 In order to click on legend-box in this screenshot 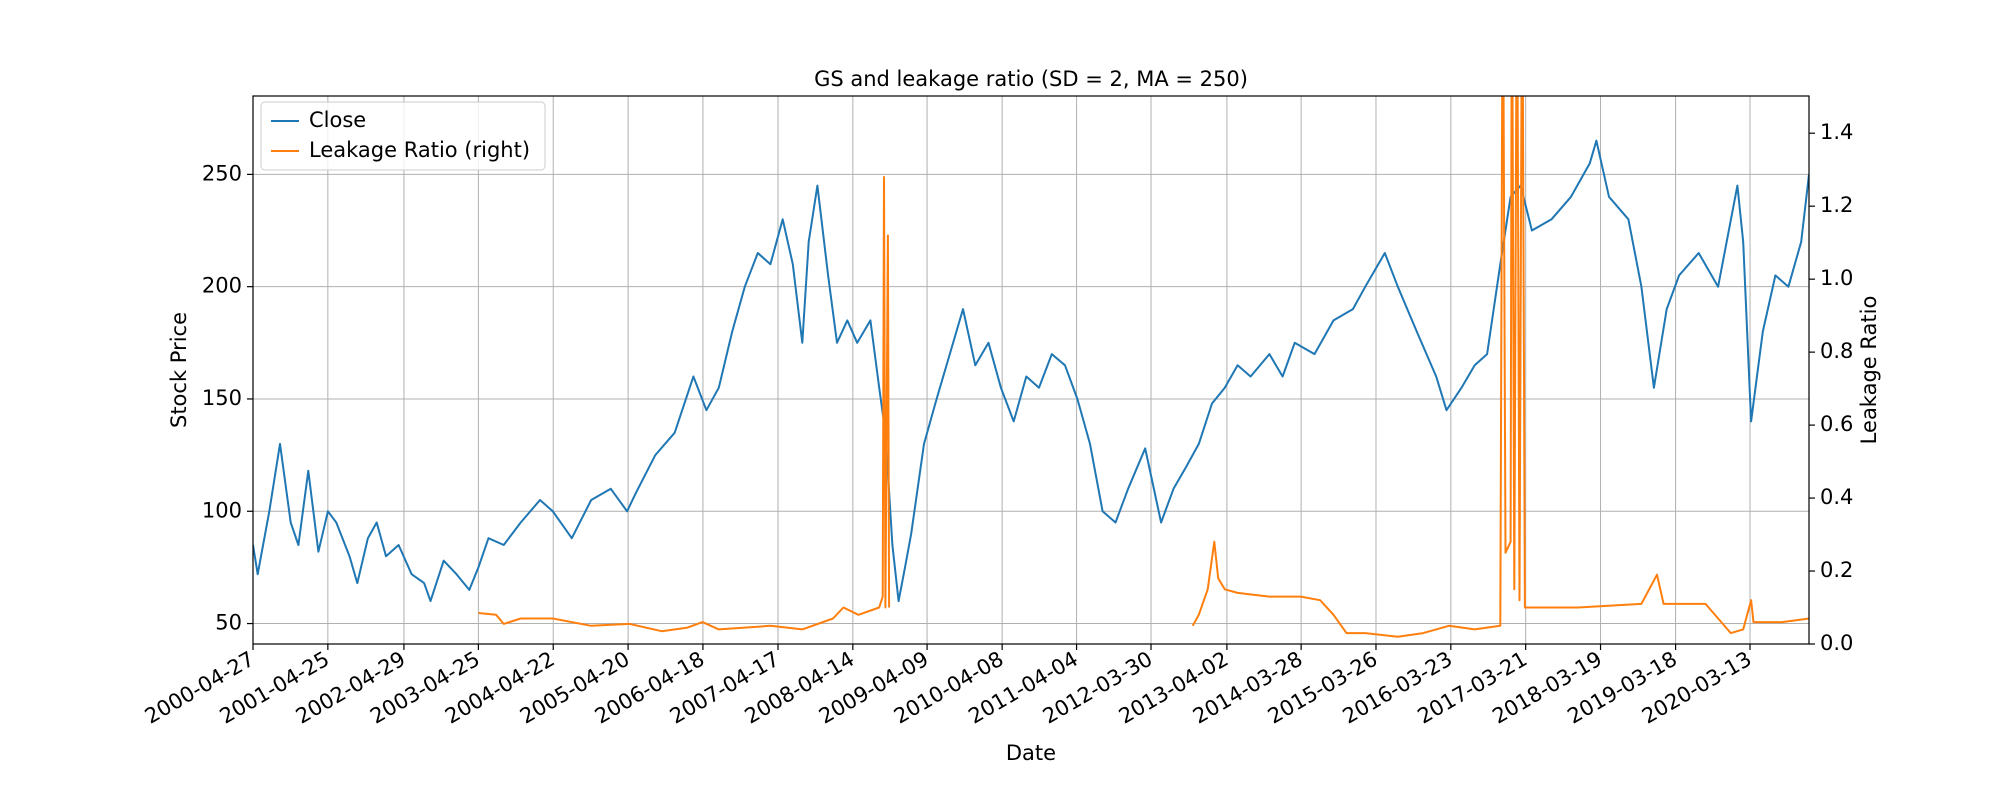, I will do `click(403, 136)`.